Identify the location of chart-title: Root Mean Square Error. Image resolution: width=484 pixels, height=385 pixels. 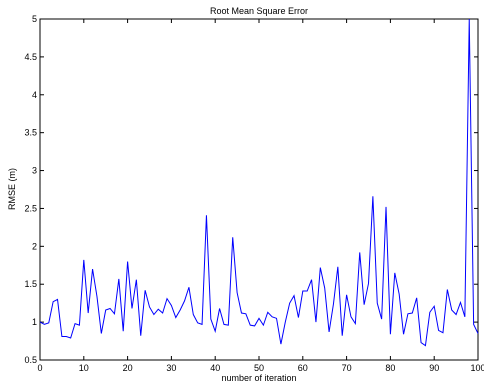
(259, 11).